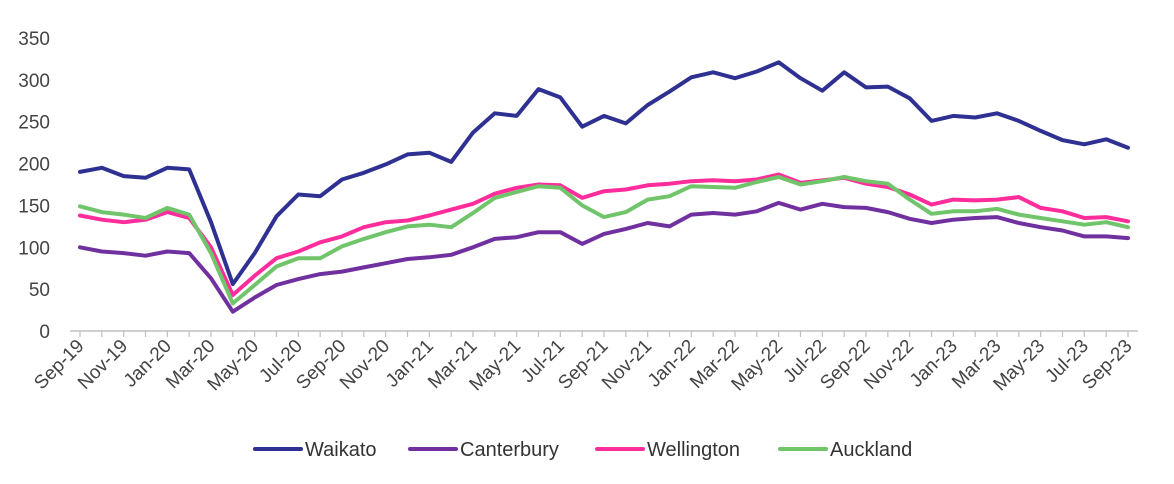 The height and width of the screenshot is (484, 1174). What do you see at coordinates (604, 334) in the screenshot?
I see `x-axis-tick-marks` at bounding box center [604, 334].